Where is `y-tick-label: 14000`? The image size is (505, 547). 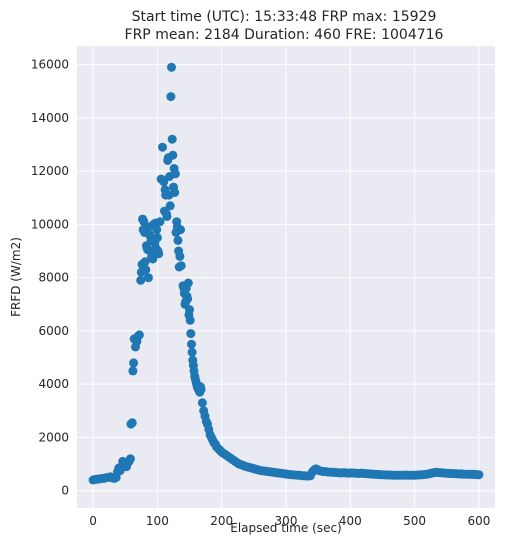 y-tick-label: 14000 is located at coordinates (50, 118).